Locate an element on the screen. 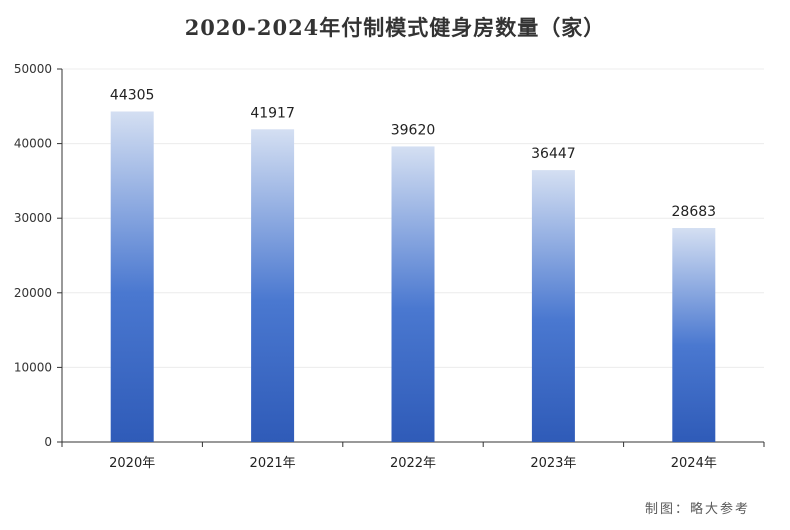 Image resolution: width=790 pixels, height=530 pixels. data-label: 44305 is located at coordinates (132, 95).